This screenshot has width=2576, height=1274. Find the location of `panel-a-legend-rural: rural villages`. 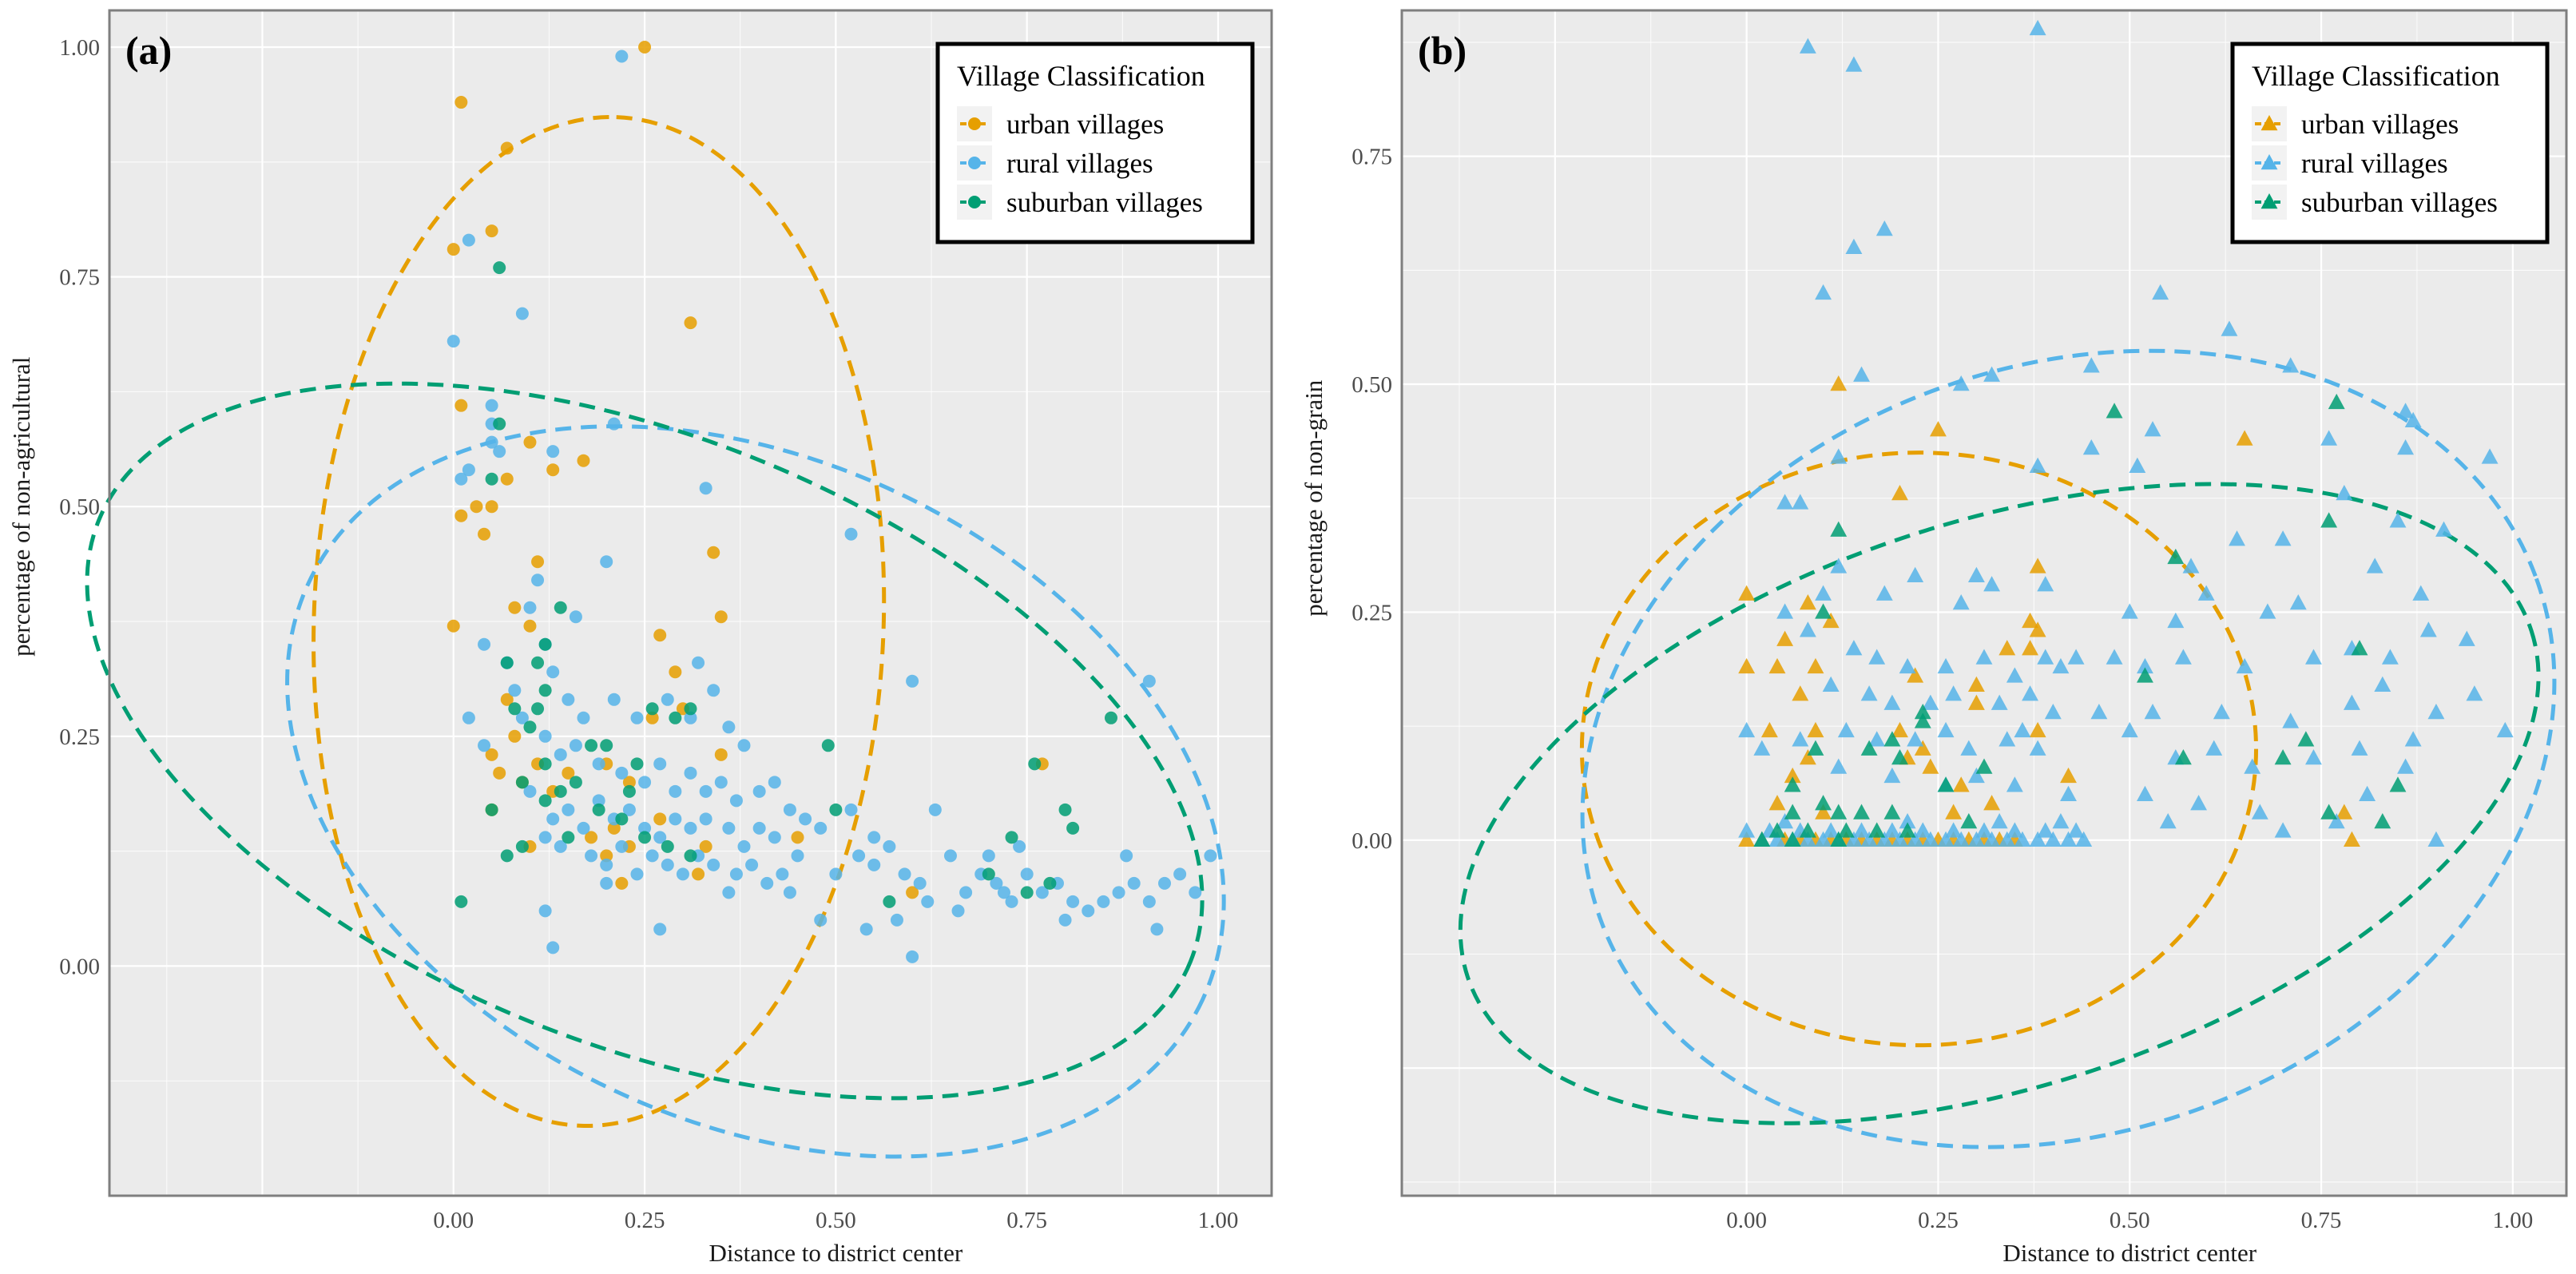

panel-a-legend-rural: rural villages is located at coordinates (1079, 163).